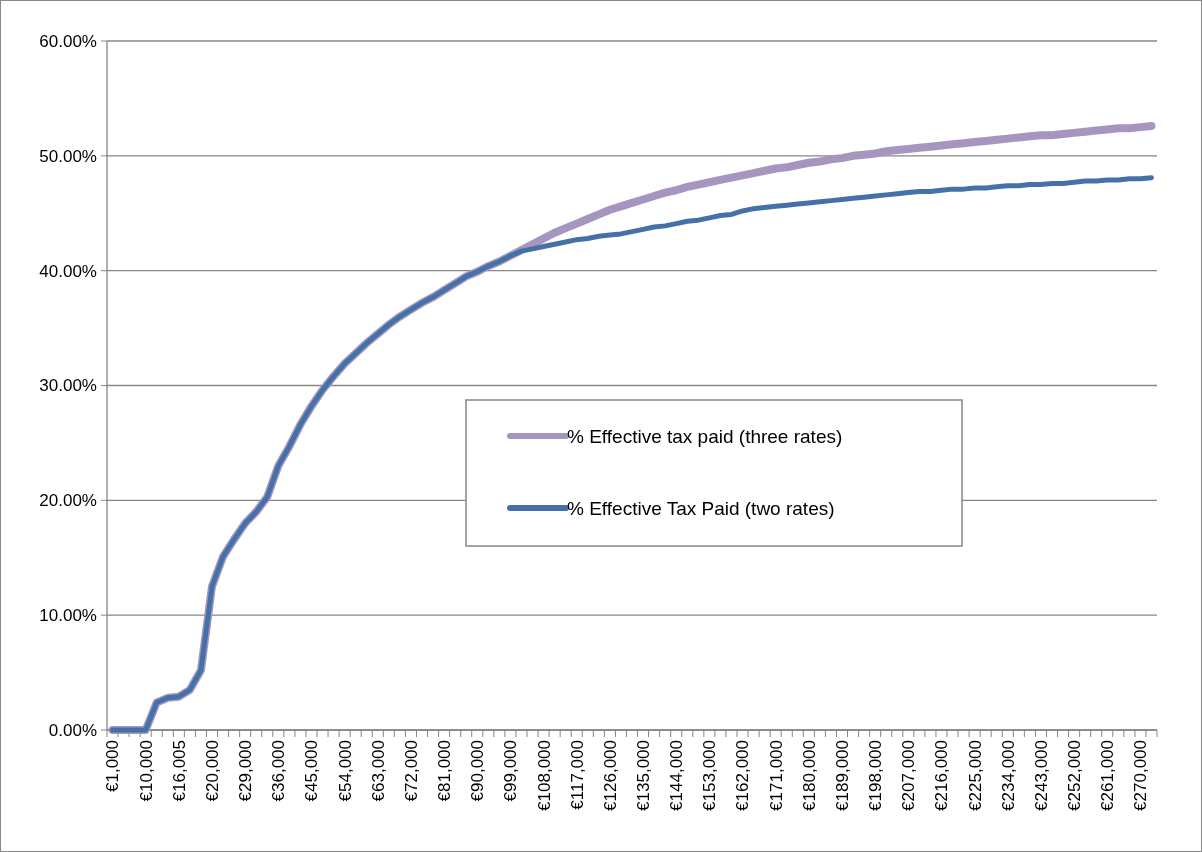 This screenshot has height=852, width=1202. What do you see at coordinates (909, 775) in the screenshot?
I see `x-tick-label: €207,000` at bounding box center [909, 775].